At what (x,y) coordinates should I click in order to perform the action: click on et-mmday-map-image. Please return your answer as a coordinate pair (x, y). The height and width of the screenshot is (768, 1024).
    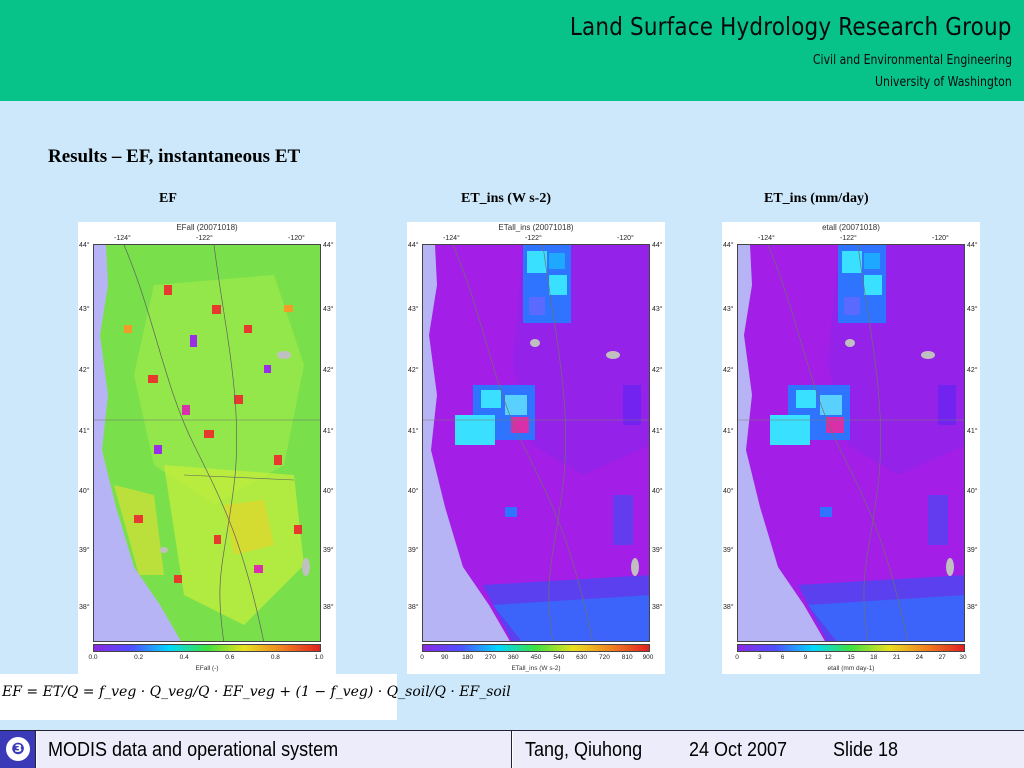
    Looking at the image, I should click on (851, 443).